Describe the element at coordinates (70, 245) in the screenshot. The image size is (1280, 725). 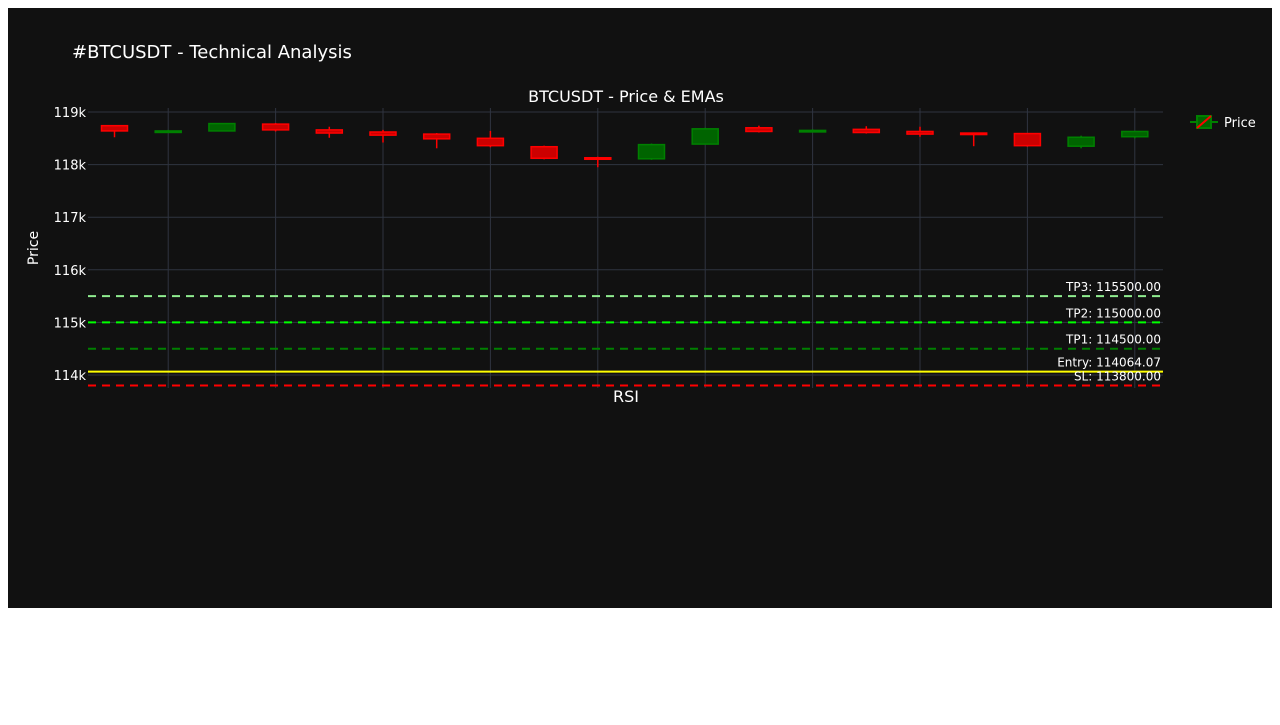
I see `y-tick-labels: 114k 115k 116k 117k 118k 119k` at that location.